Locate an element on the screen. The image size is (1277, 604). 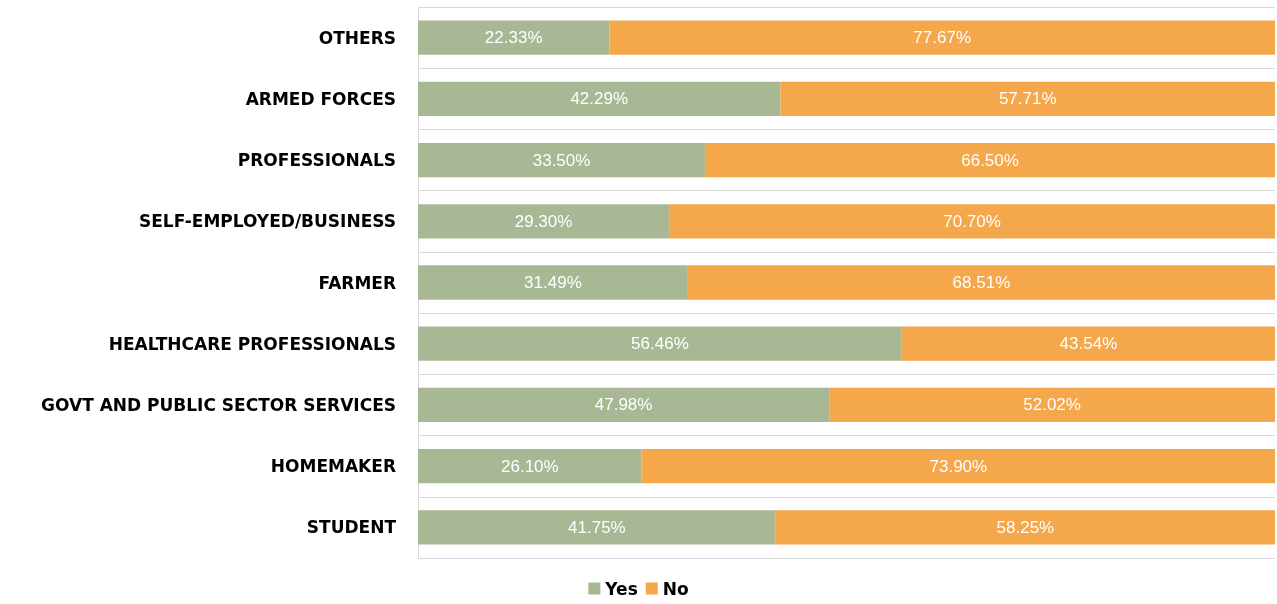
data-label: 26.10% is located at coordinates (530, 466).